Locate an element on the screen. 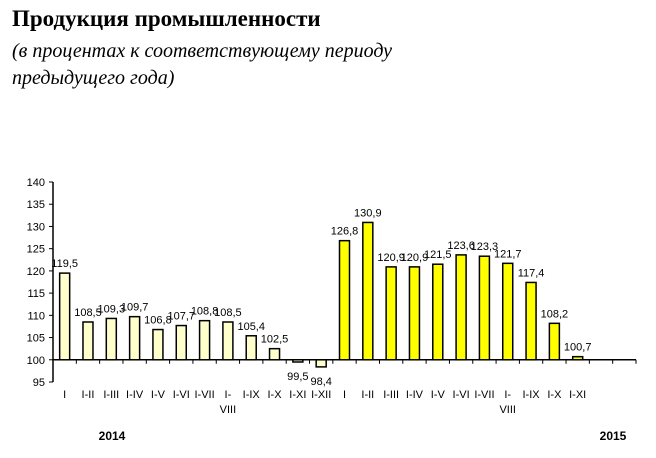  data-label: 107,7 is located at coordinates (181, 317).